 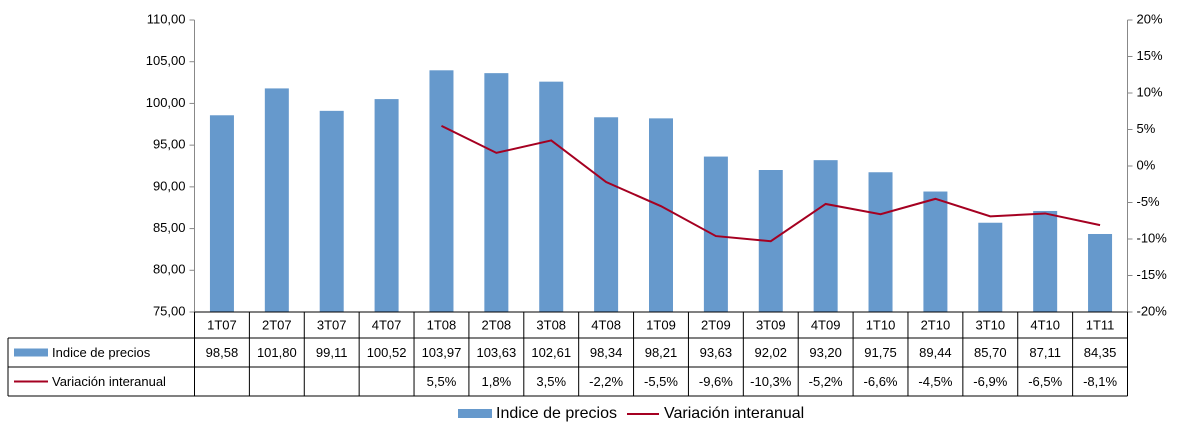 What do you see at coordinates (551, 324) in the screenshot?
I see `x-tick-label: 3T08` at bounding box center [551, 324].